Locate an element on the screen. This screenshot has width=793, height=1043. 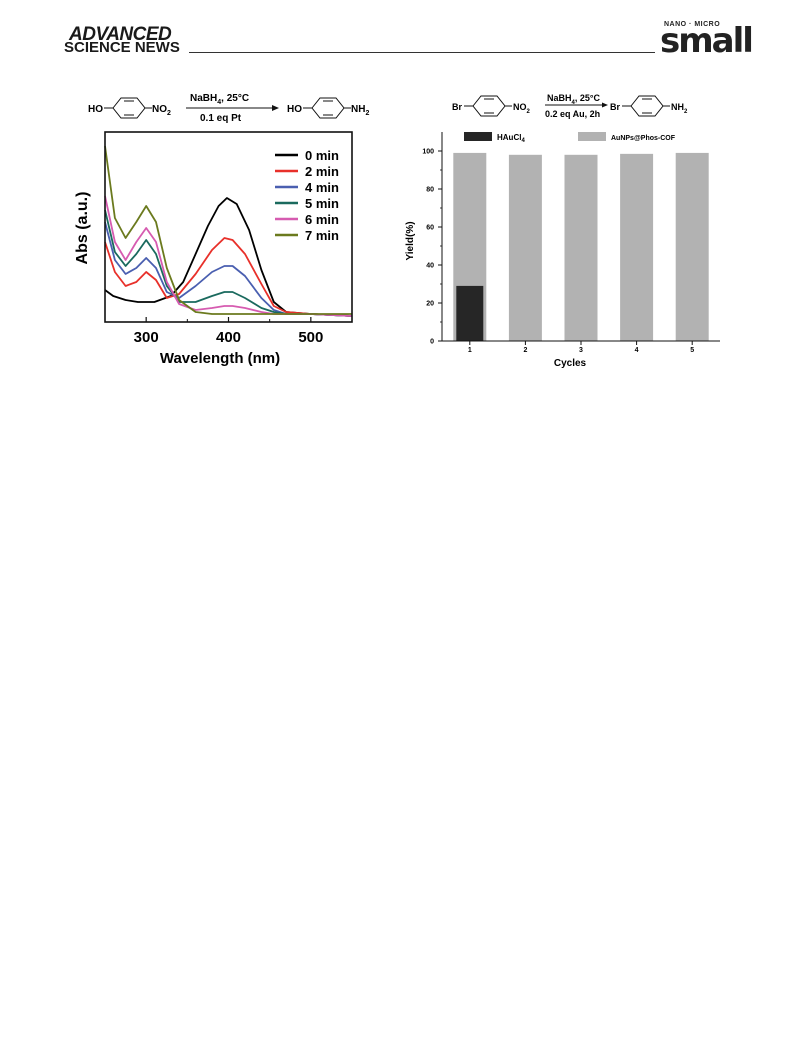
left-reactant-ho: HO is located at coordinates (95, 109).